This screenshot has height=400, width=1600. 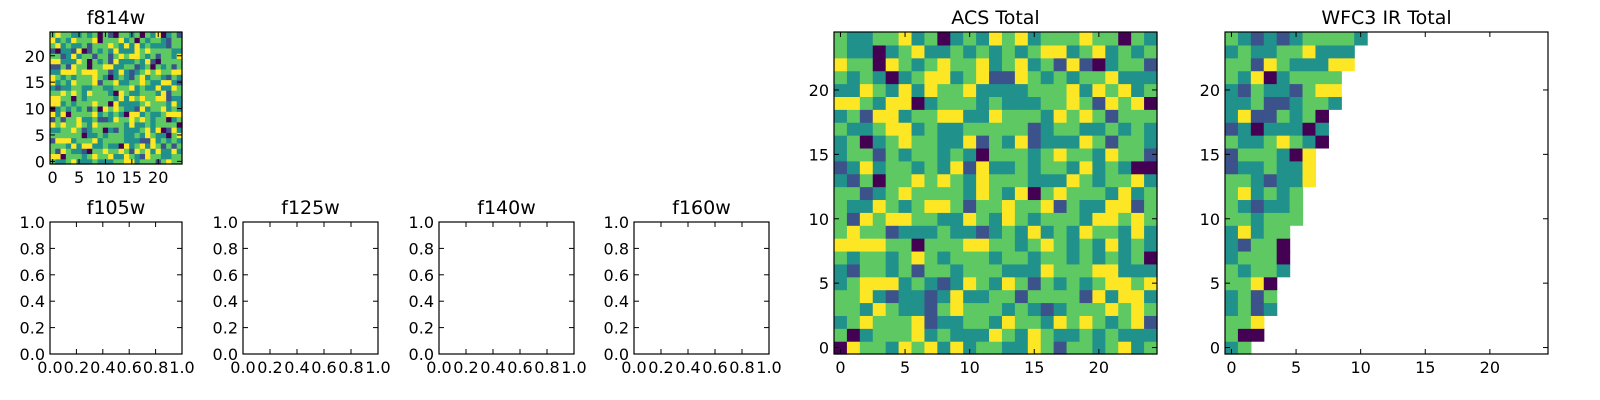 What do you see at coordinates (438, 367) in the screenshot?
I see `f140w-xtick-label: 0.0` at bounding box center [438, 367].